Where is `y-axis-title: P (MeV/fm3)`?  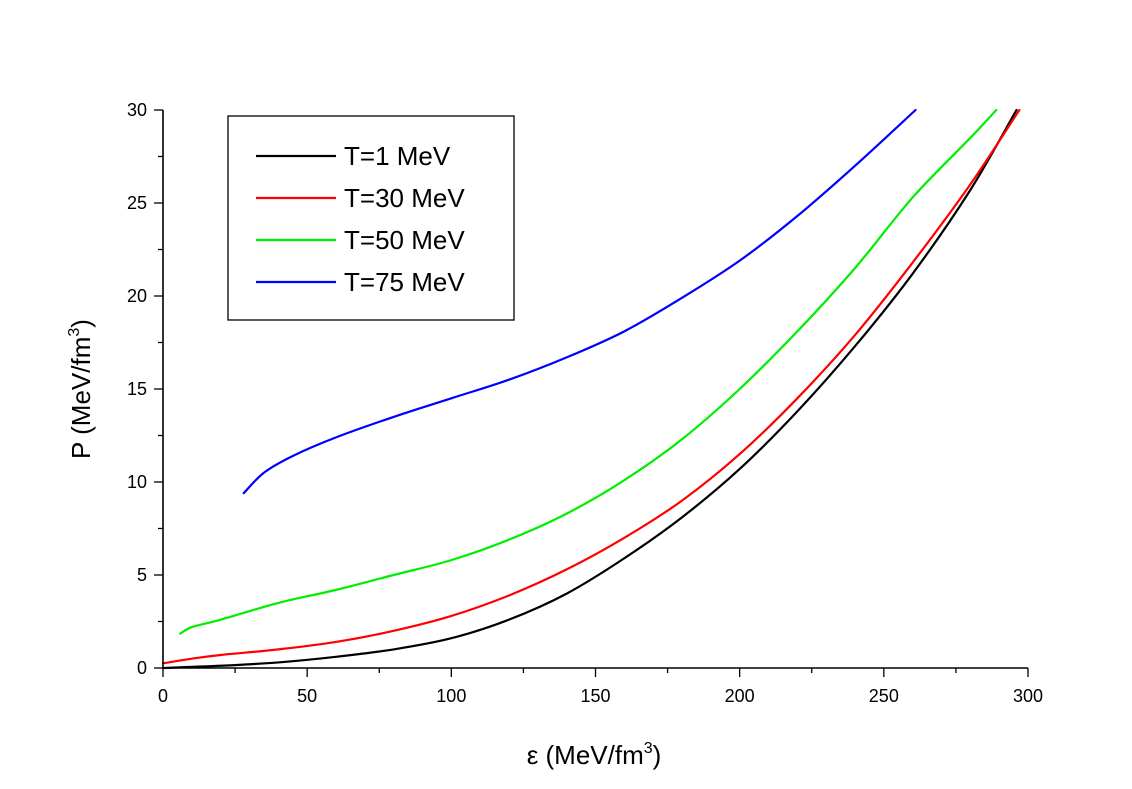 y-axis-title: P (MeV/fm3) is located at coordinates (81, 389).